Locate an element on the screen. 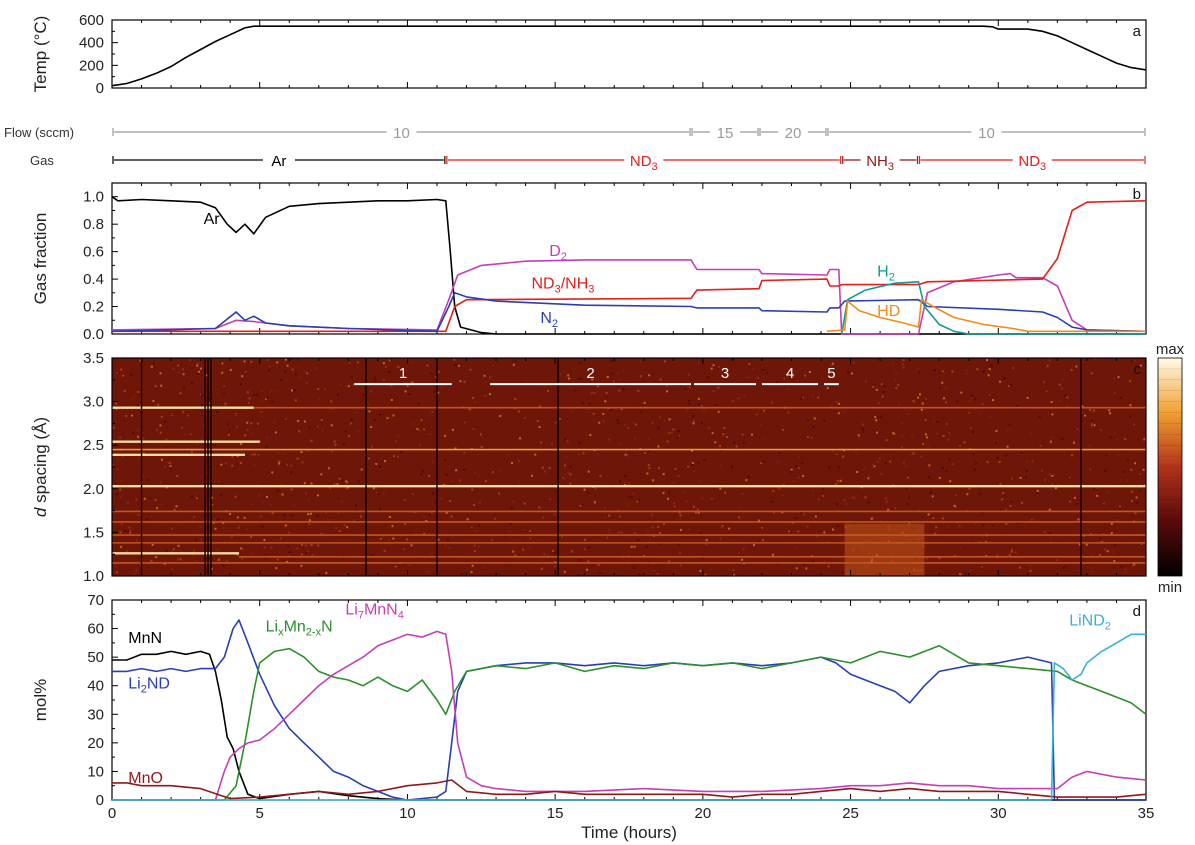 The image size is (1195, 845). panel-a-ytick-label: 600 is located at coordinates (91, 20).